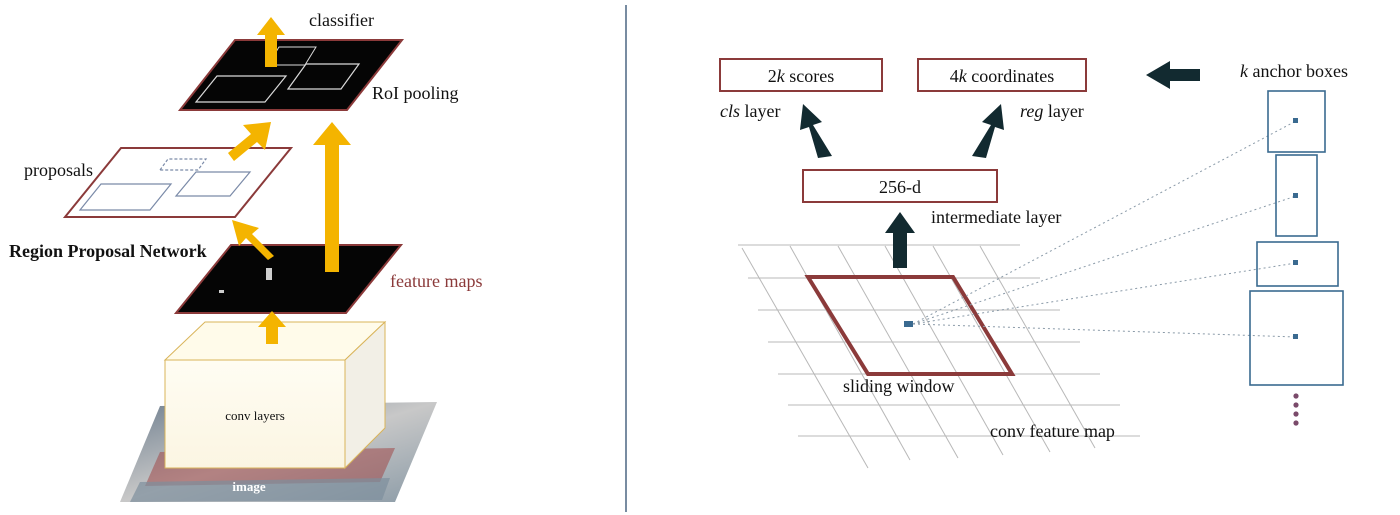  What do you see at coordinates (271, 42) in the screenshot?
I see `arrow-to-classifier` at bounding box center [271, 42].